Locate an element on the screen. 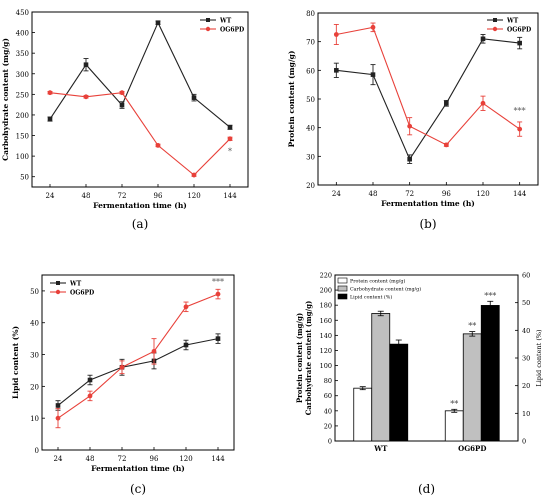 Image resolution: width=550 pixels, height=503 pixels. legend-label: Lipid content (%) is located at coordinates (371, 297).